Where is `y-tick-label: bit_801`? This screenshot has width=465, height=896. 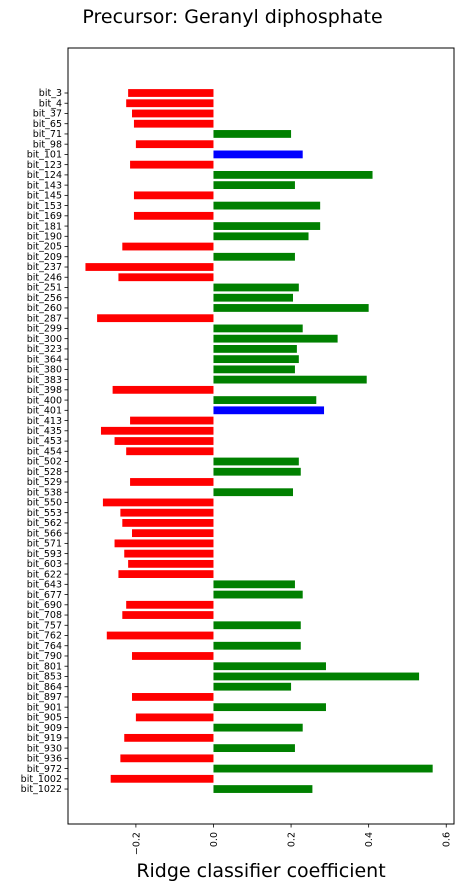
y-tick-label: bit_801 is located at coordinates (44, 666).